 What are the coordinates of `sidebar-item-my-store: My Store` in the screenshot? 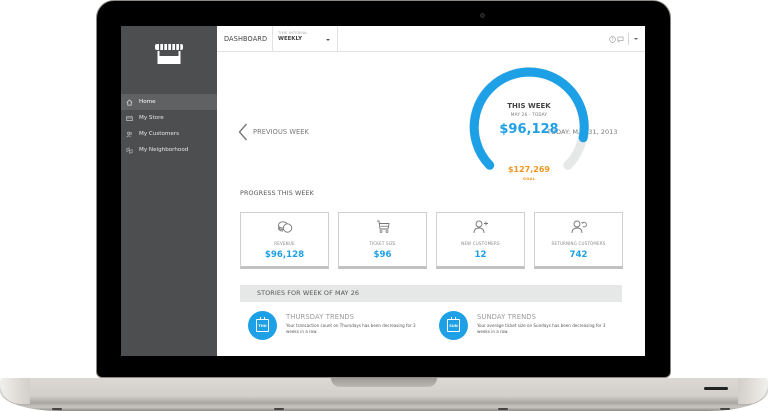 It's located at (169, 118).